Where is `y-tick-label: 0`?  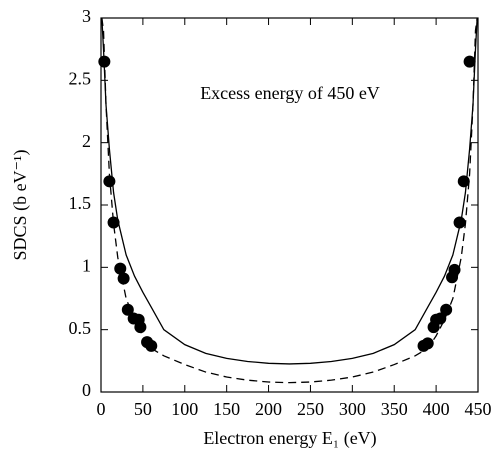 y-tick-label: 0 is located at coordinates (86, 390).